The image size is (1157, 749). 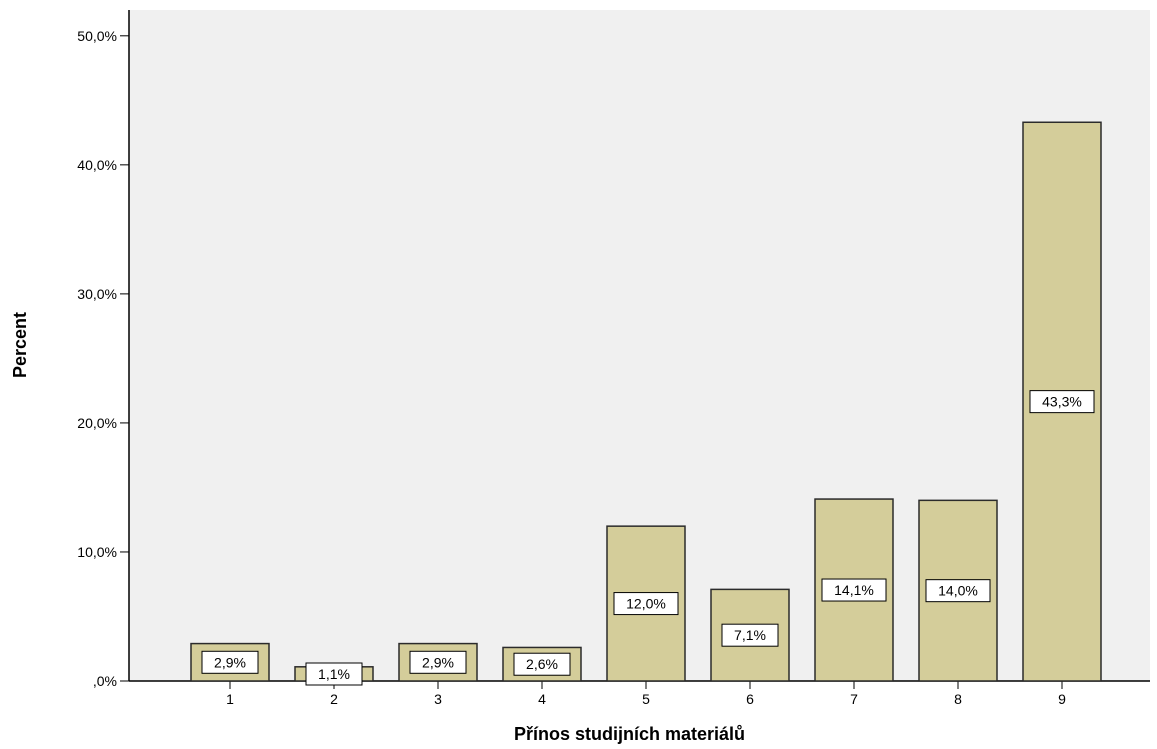 I want to click on x-tick-label: 1, so click(x=230, y=699).